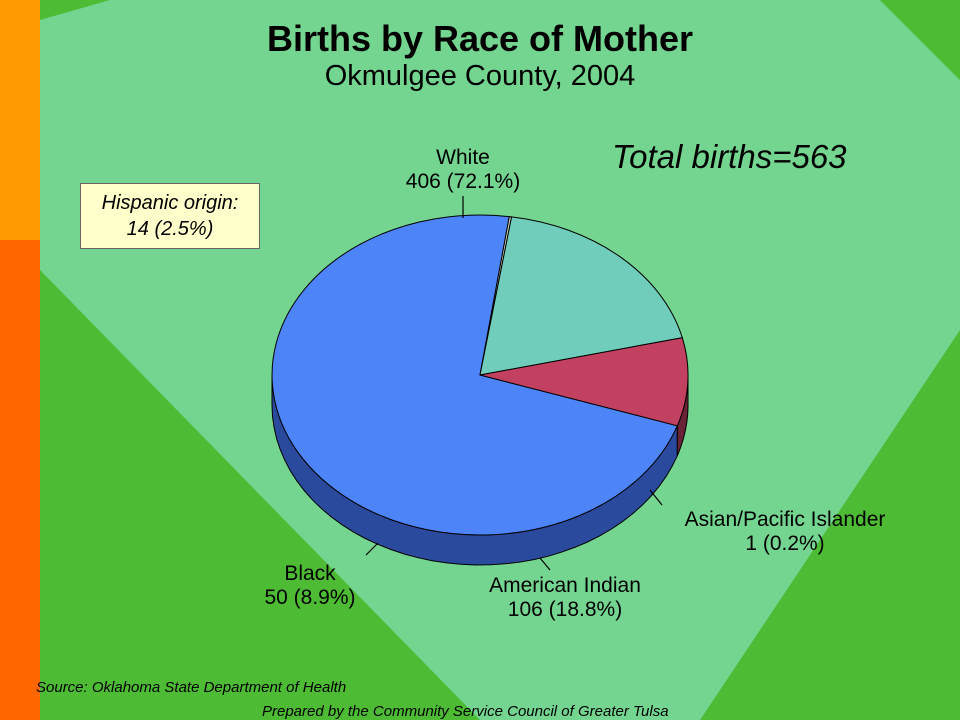  What do you see at coordinates (785, 543) in the screenshot?
I see `slice-value-asian: 1 (0.2%)` at bounding box center [785, 543].